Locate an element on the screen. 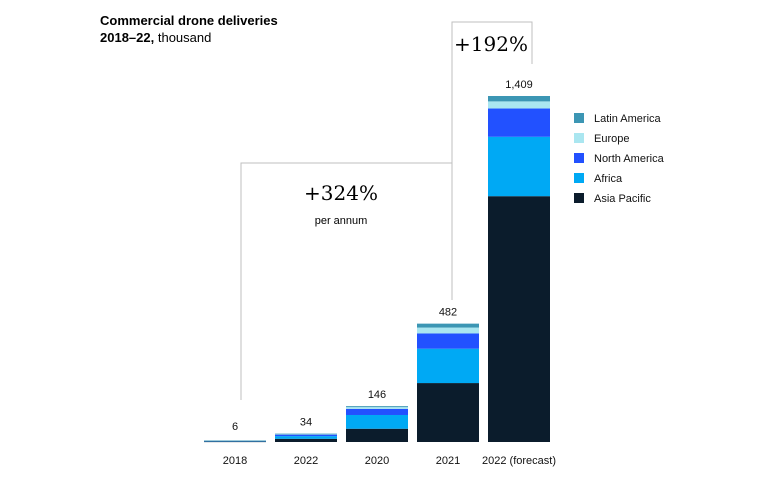 The width and height of the screenshot is (767, 480). x-tick-label: 2022 is located at coordinates (306, 461).